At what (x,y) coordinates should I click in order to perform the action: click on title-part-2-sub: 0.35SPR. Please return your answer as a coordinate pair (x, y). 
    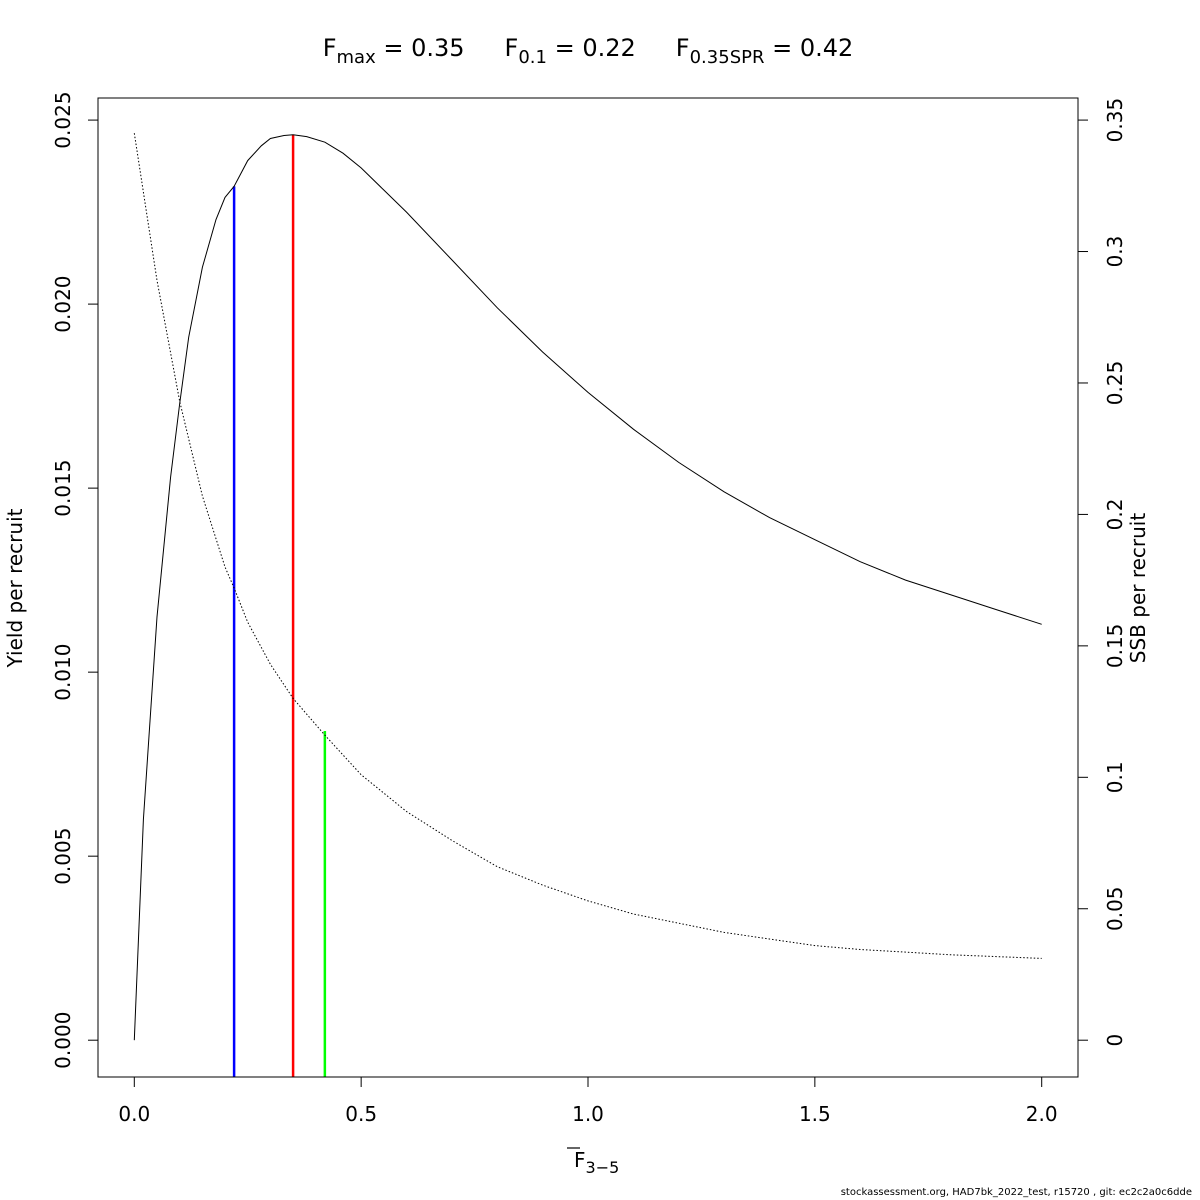
    Looking at the image, I should click on (727, 57).